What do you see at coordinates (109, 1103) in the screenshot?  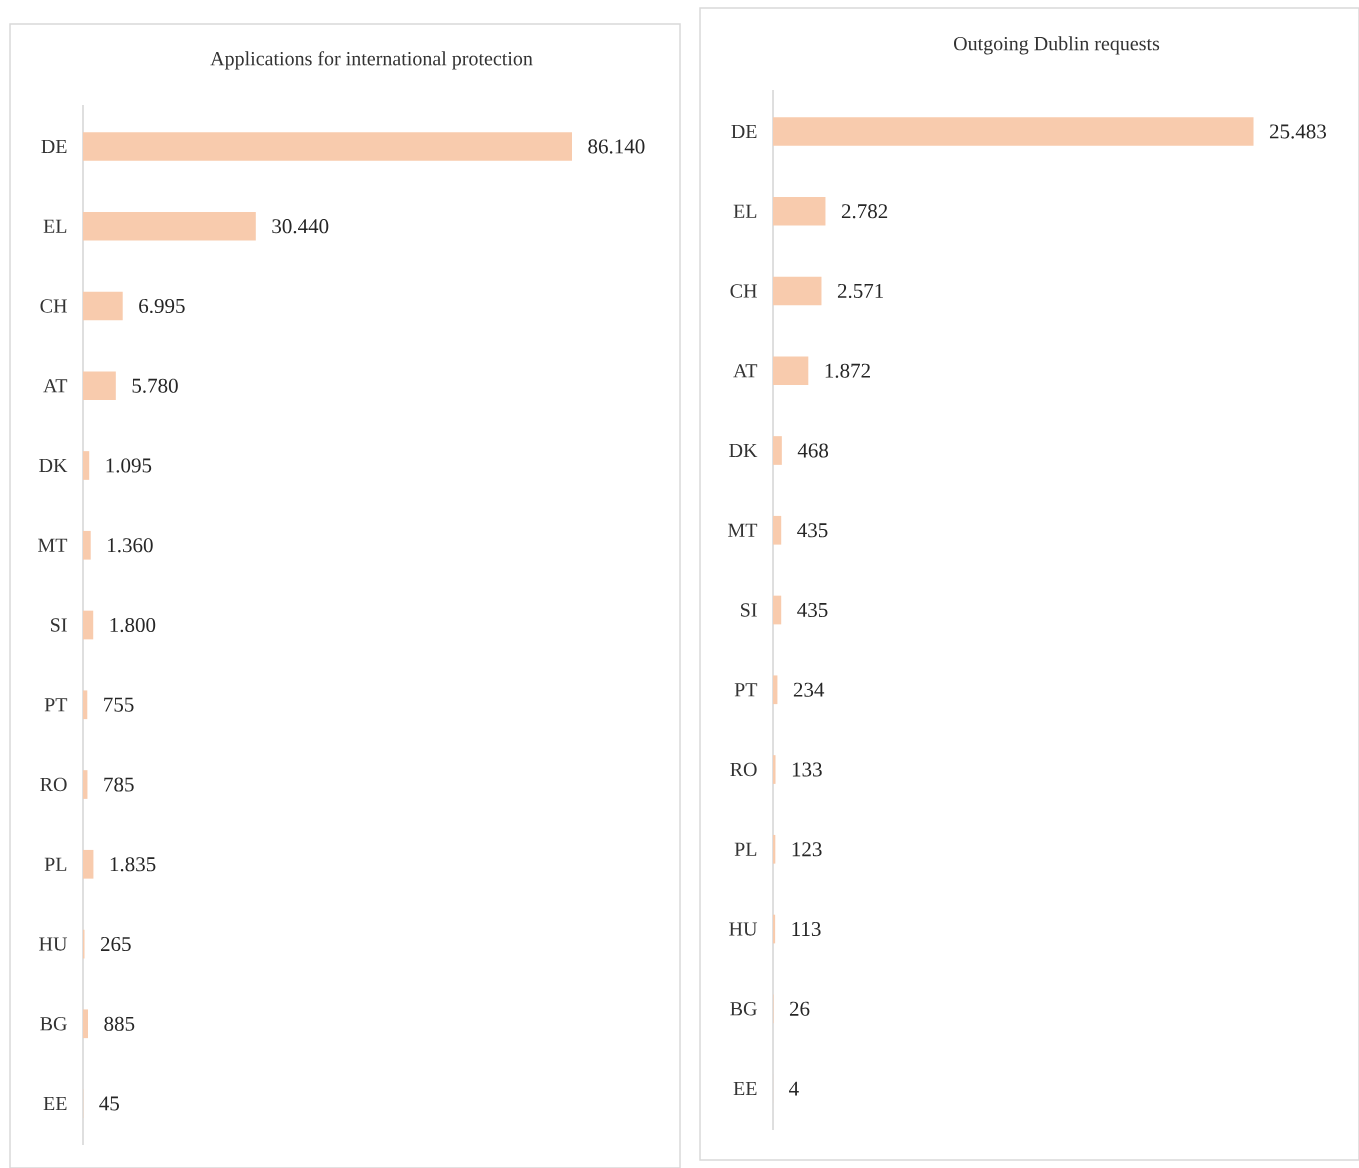 I see `data-label: 45` at bounding box center [109, 1103].